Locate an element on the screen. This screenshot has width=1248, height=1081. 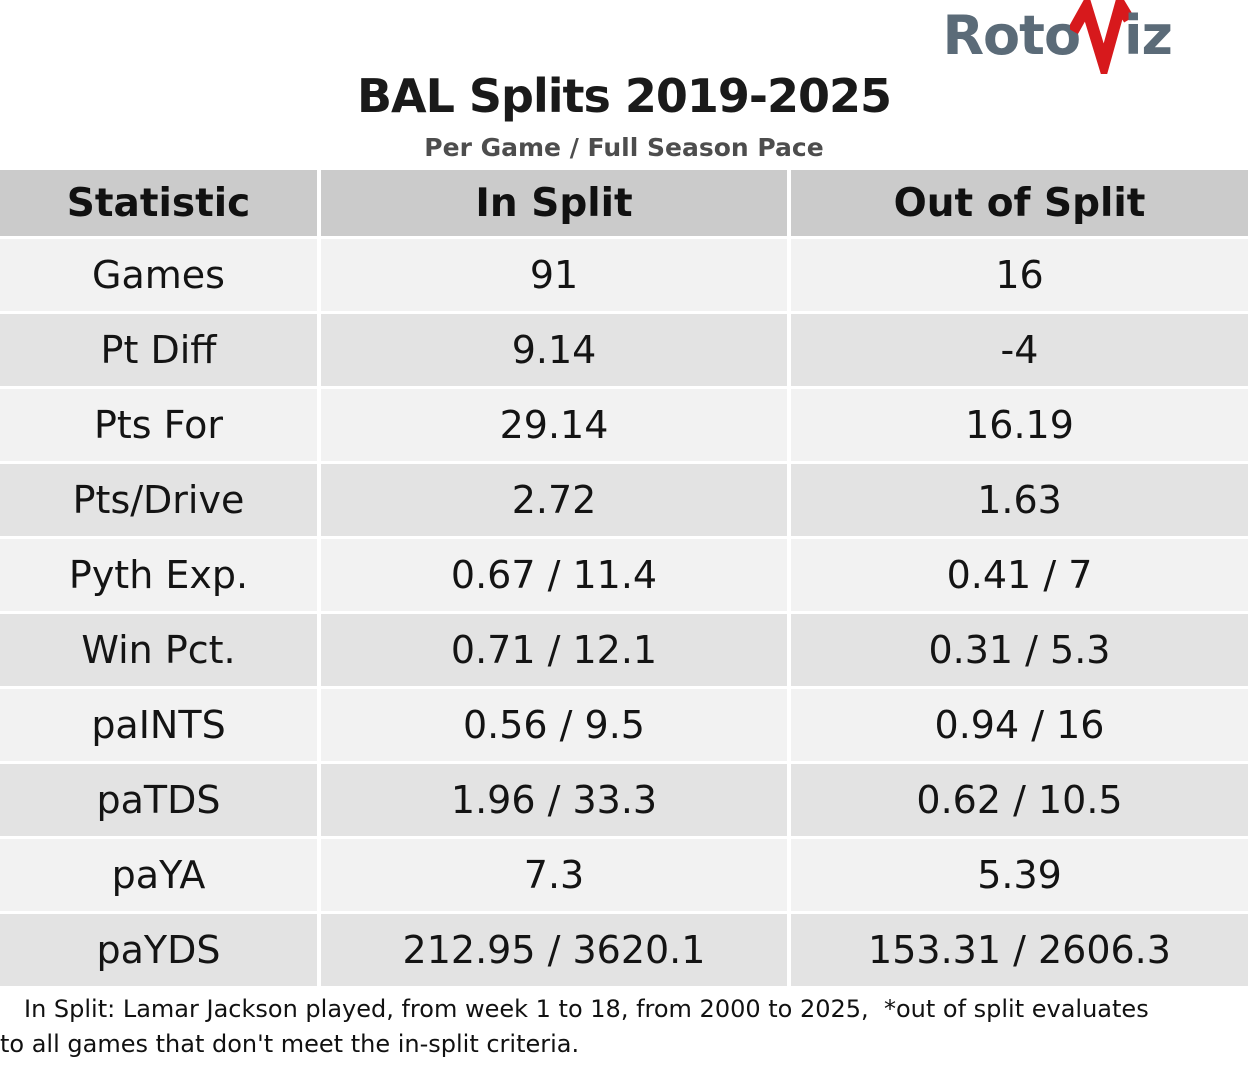
rotoviz-pulse-icon is located at coordinates (1101, 37).